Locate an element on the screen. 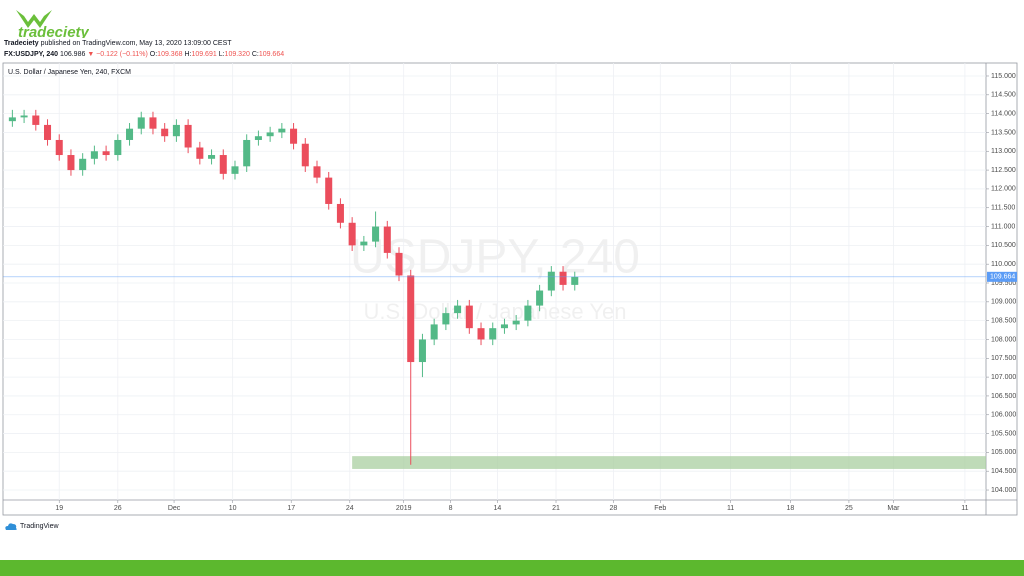  h-label: H: is located at coordinates (188, 54).